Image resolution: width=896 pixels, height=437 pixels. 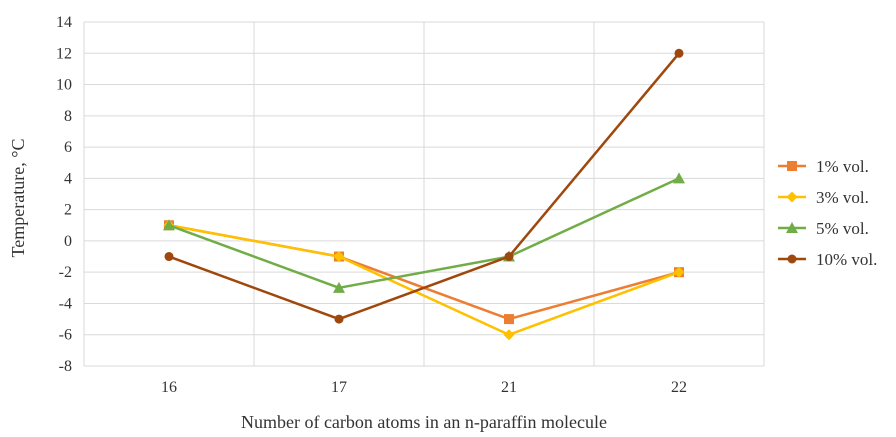 What do you see at coordinates (68, 178) in the screenshot?
I see `y-tick-label: 4` at bounding box center [68, 178].